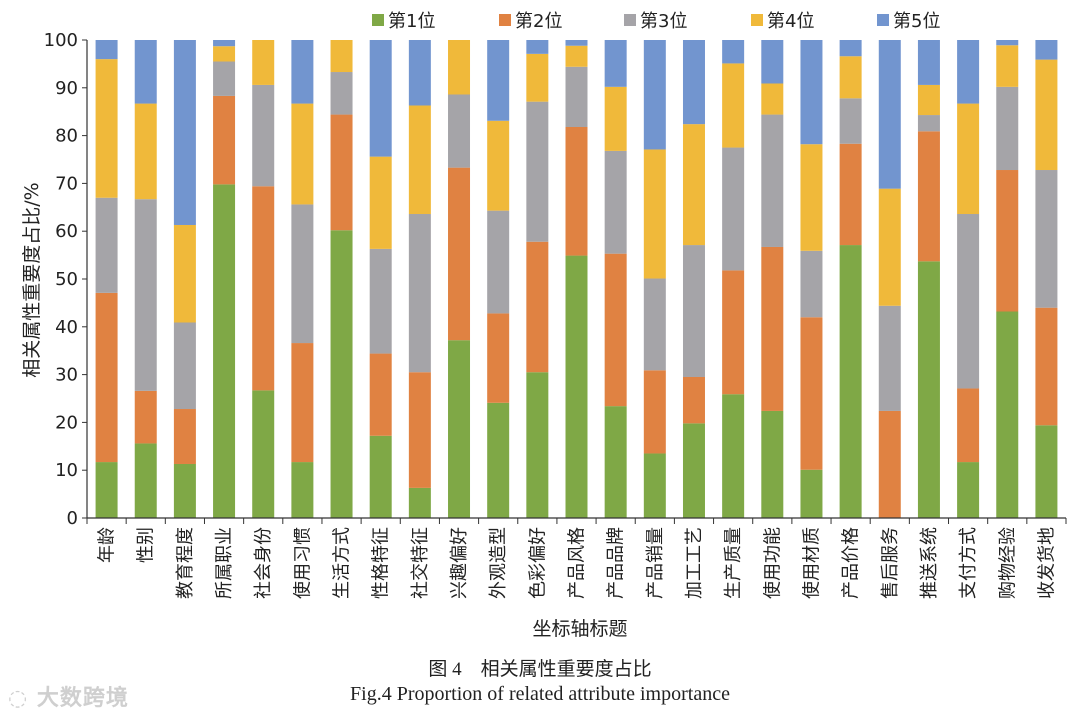 The height and width of the screenshot is (715, 1080). What do you see at coordinates (663, 21) in the screenshot?
I see `legend-label-3: 第3位` at bounding box center [663, 21].